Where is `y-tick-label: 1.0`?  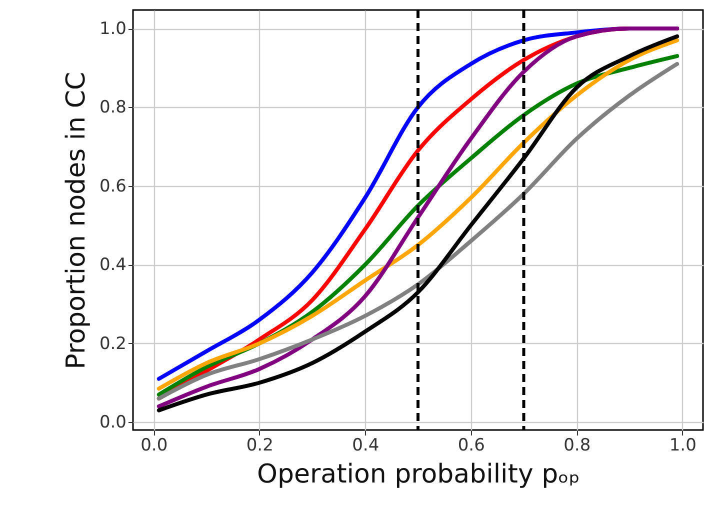
y-tick-label: 1.0 is located at coordinates (112, 29).